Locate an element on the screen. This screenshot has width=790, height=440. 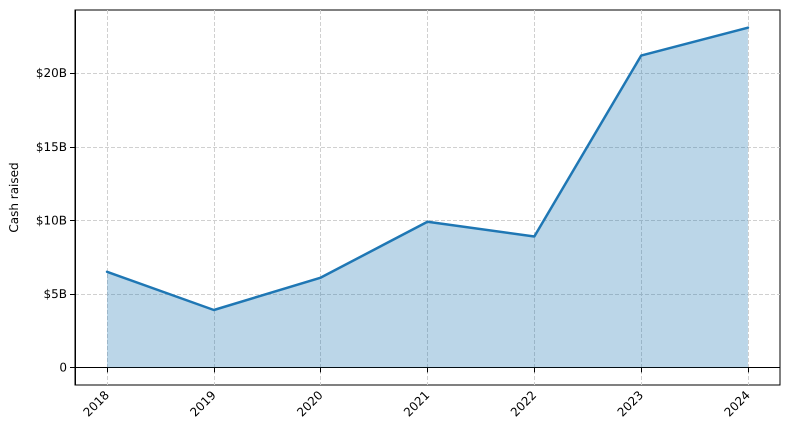
y-axis-title: Cash raised is located at coordinates (14, 197).